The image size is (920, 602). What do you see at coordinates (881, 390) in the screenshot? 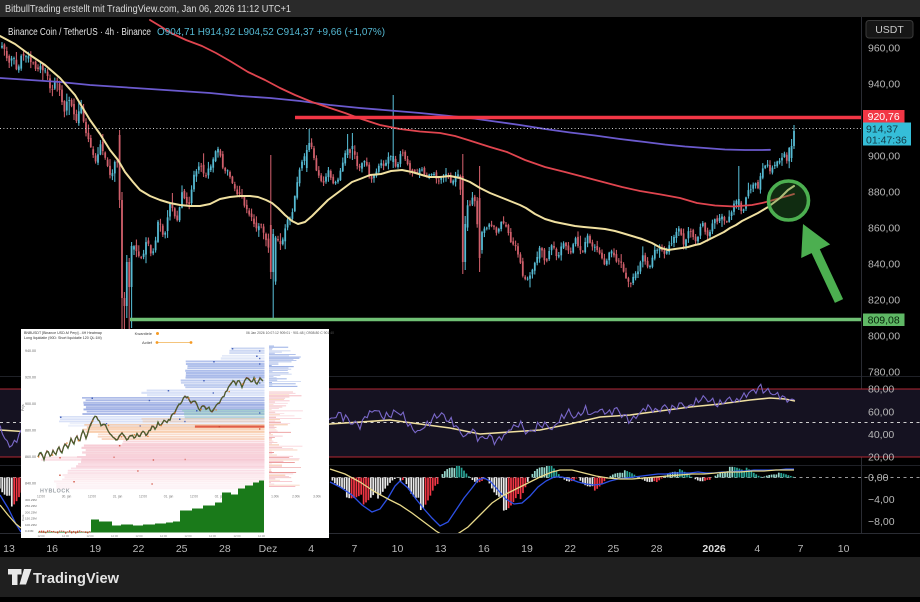
I see `svg-text: 80,00` at bounding box center [881, 390].